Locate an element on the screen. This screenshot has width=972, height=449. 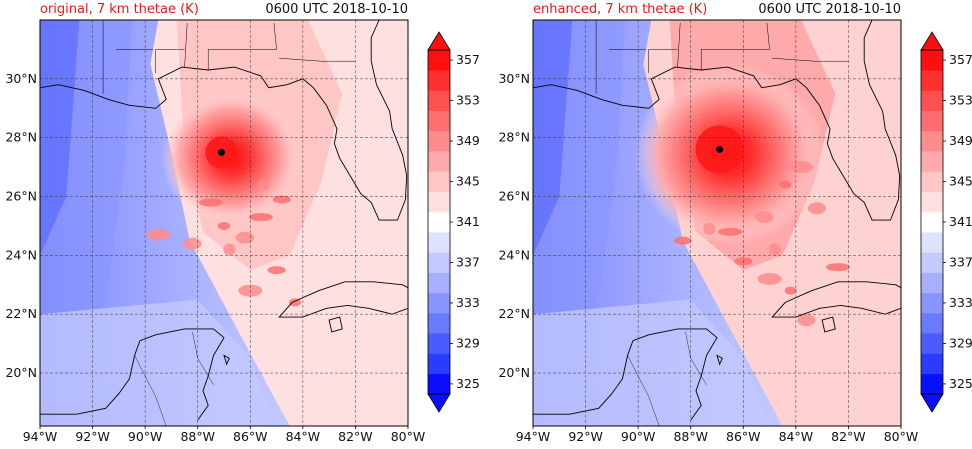
right-panel-time: 0600 UTC 2018-10-10 is located at coordinates (829, 9).